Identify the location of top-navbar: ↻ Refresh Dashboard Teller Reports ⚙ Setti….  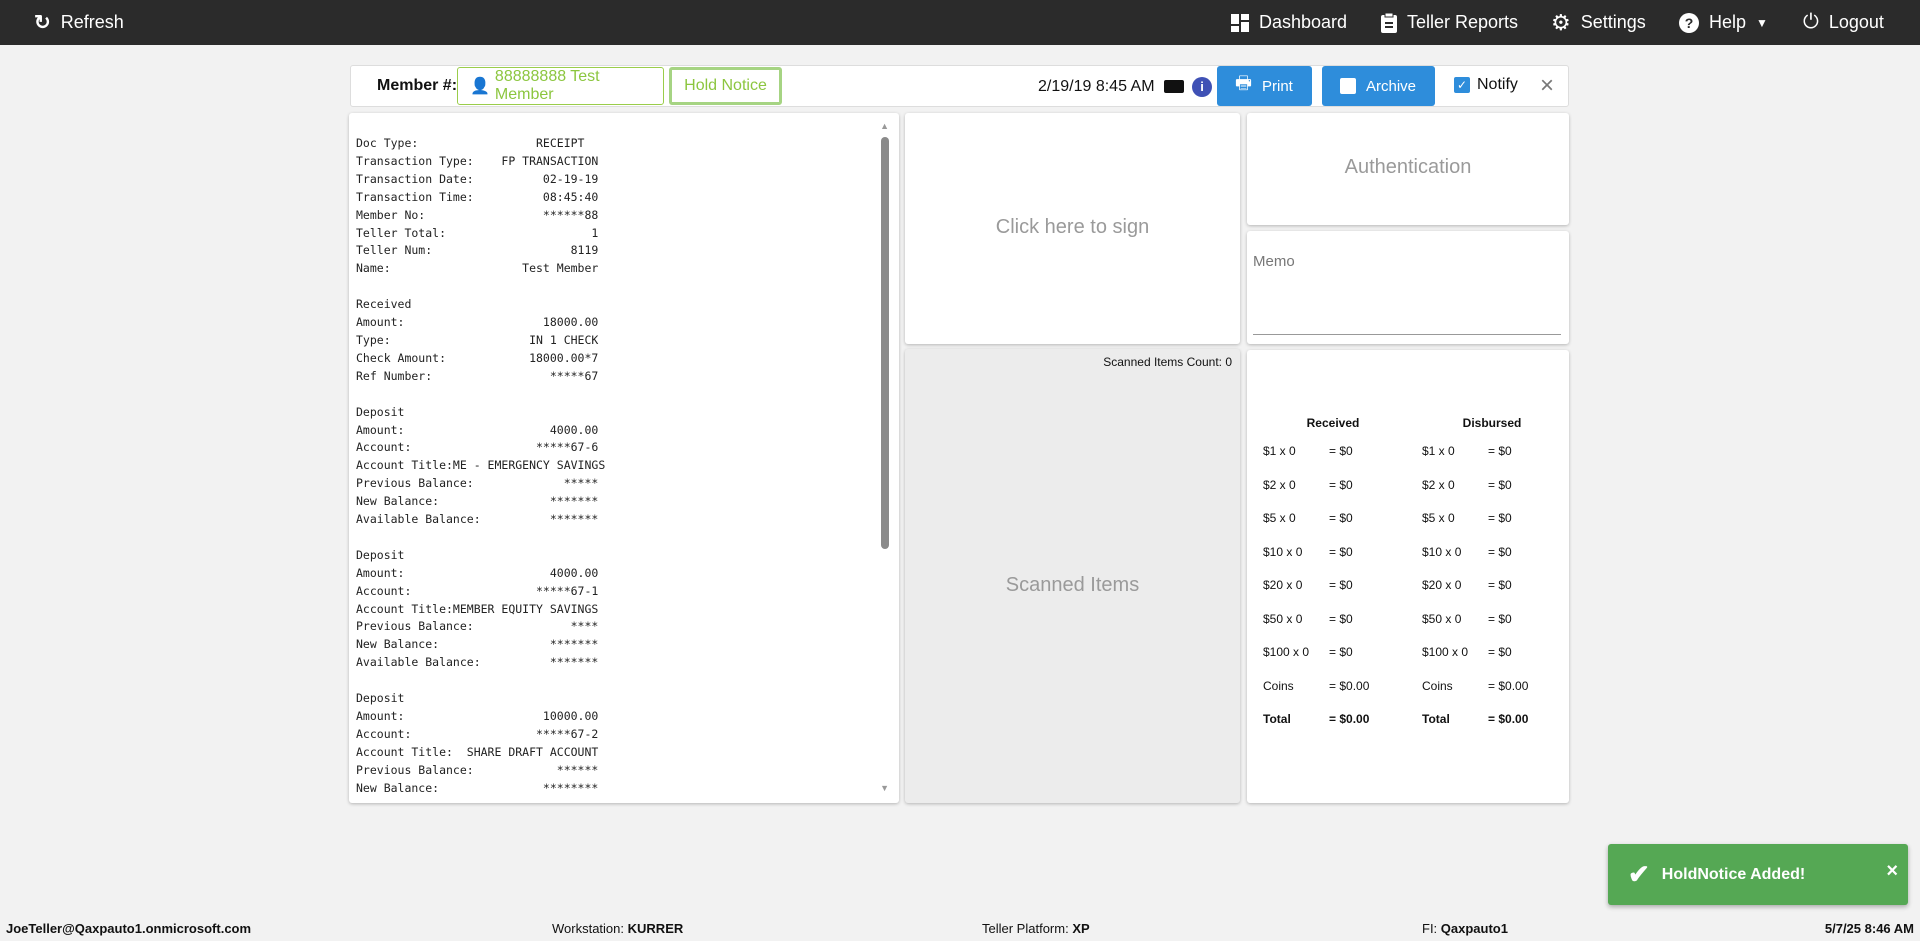
(960, 22).